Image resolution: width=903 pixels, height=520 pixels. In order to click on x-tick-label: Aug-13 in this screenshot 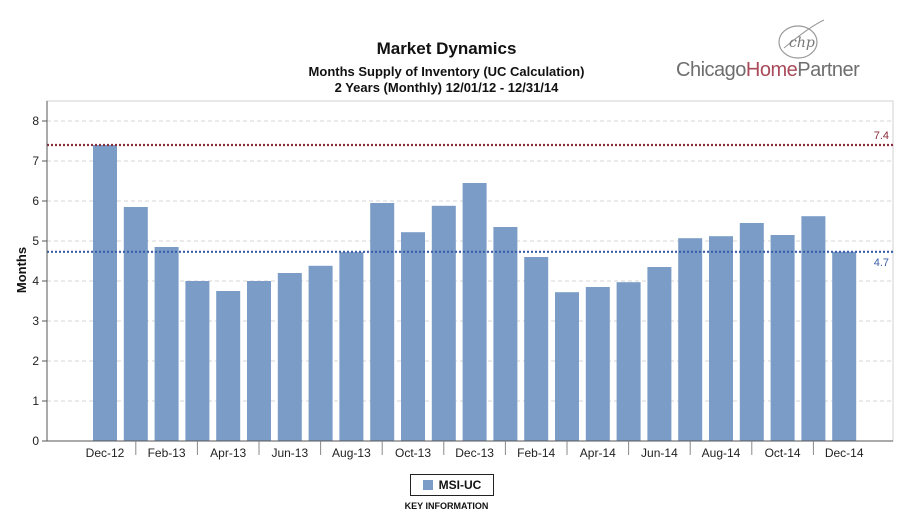, I will do `click(351, 453)`.